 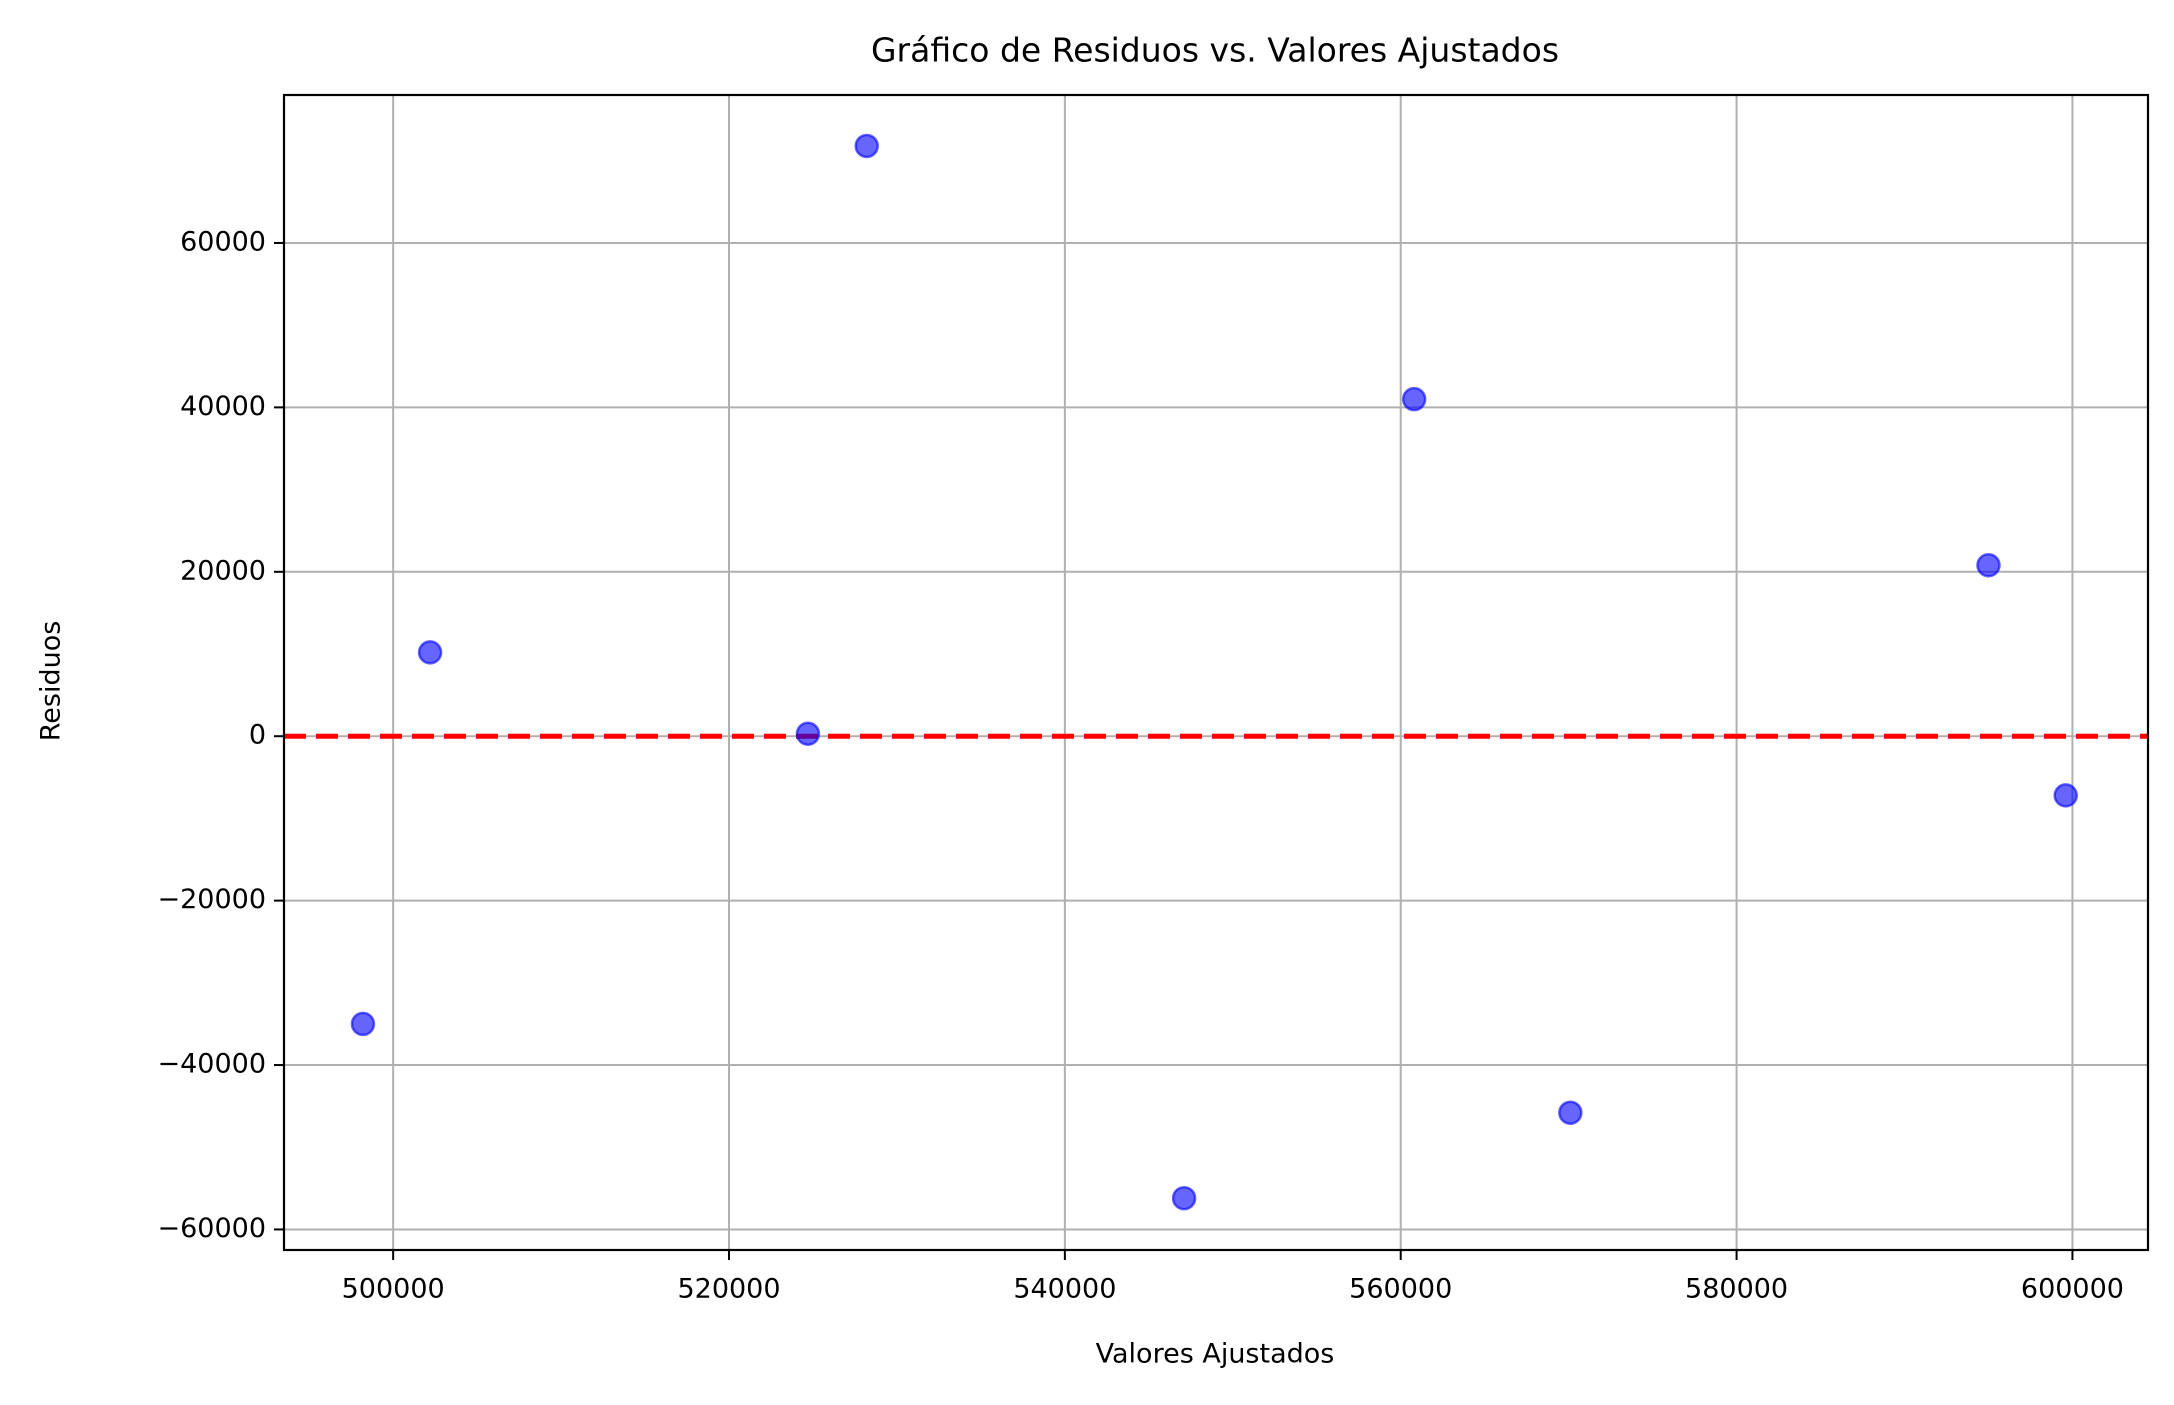 I want to click on x-axis-label: Valores Ajustados, so click(x=1215, y=1354).